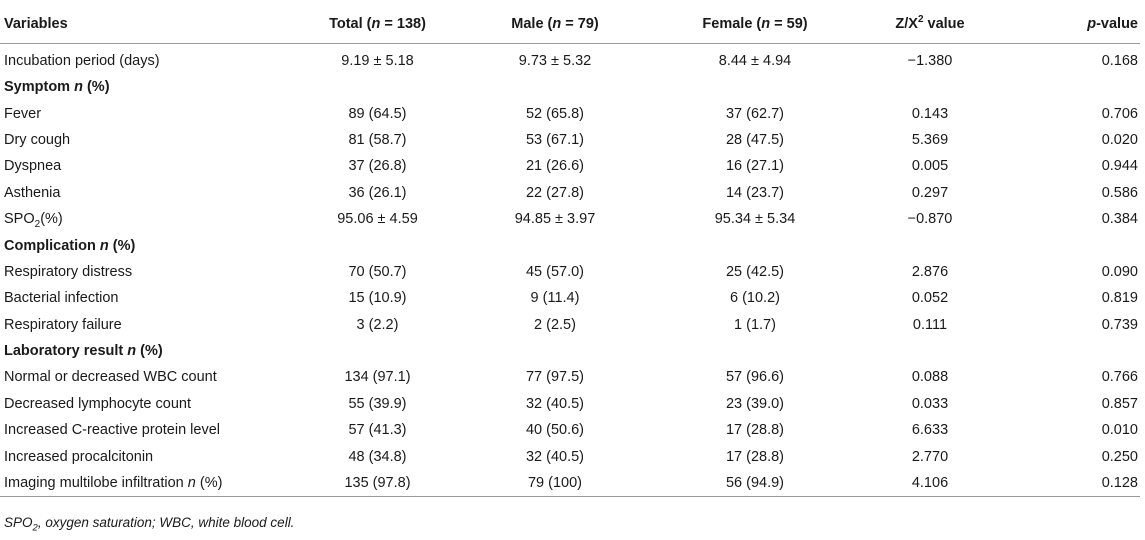 This screenshot has width=1145, height=540. What do you see at coordinates (377, 324) in the screenshot?
I see `total-cell: 3 (2.2)` at bounding box center [377, 324].